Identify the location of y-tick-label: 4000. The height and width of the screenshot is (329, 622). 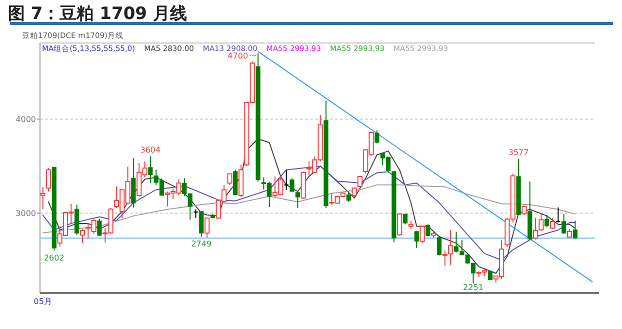
(26, 119).